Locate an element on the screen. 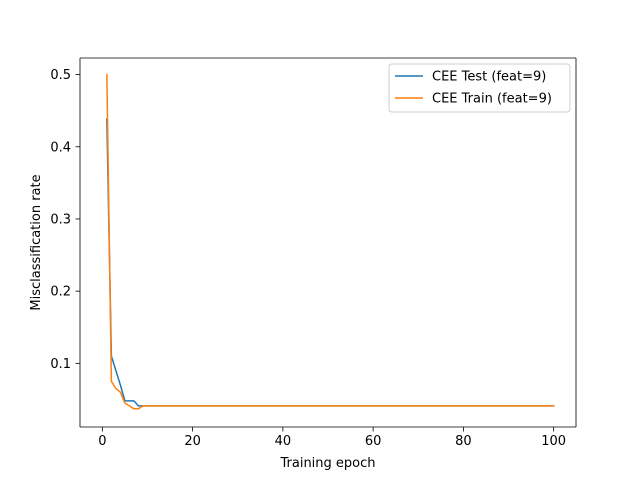 The image size is (640, 480). y-tick-label: 0.5 is located at coordinates (60, 75).